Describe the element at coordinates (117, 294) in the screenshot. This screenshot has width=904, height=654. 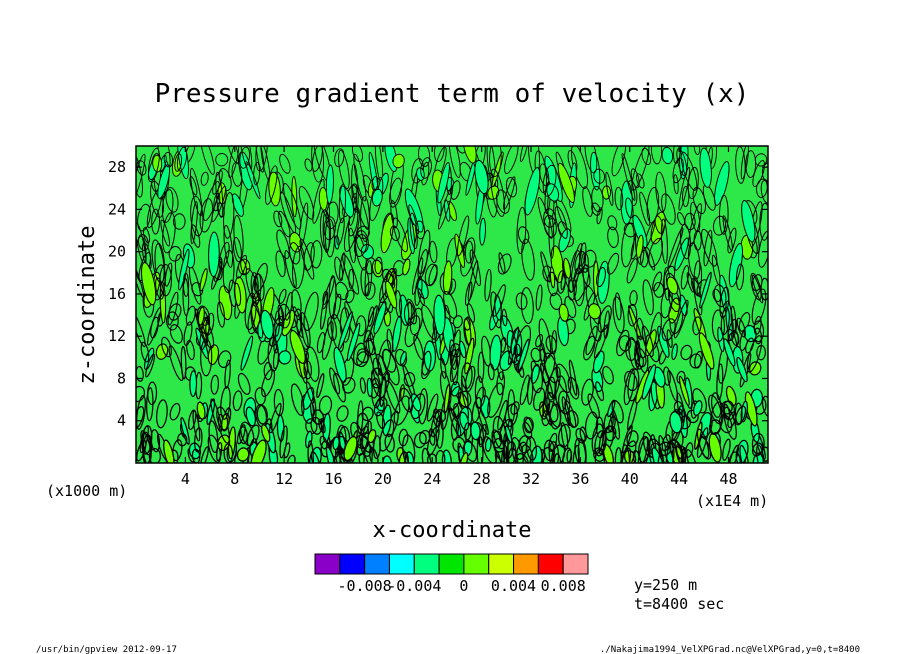
I see `y-tick-labels: 4 8 12 16 20 24 28` at that location.